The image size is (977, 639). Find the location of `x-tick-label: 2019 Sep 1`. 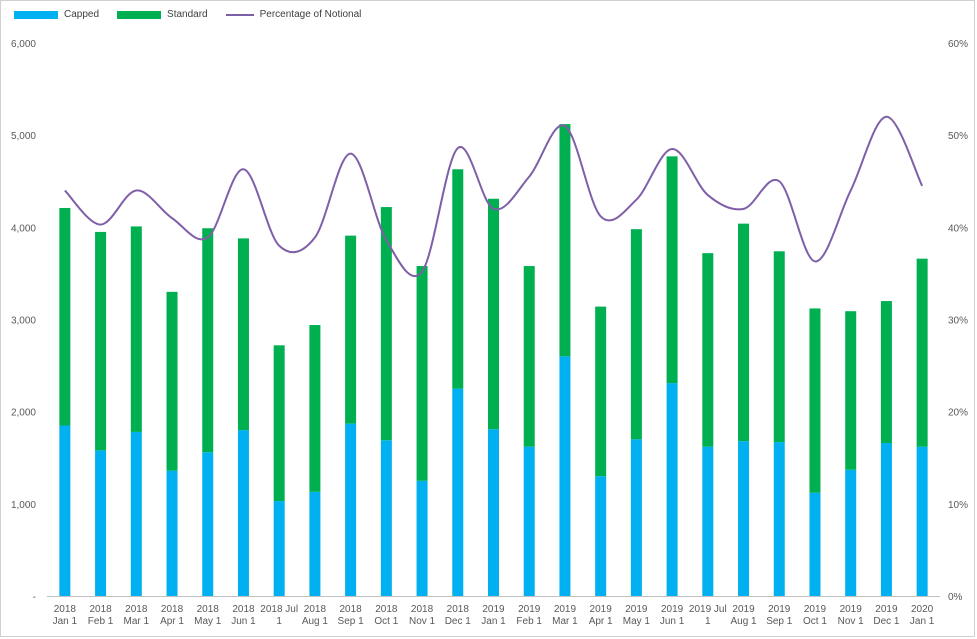

x-tick-label: 2019 Sep 1 is located at coordinates (779, 615).